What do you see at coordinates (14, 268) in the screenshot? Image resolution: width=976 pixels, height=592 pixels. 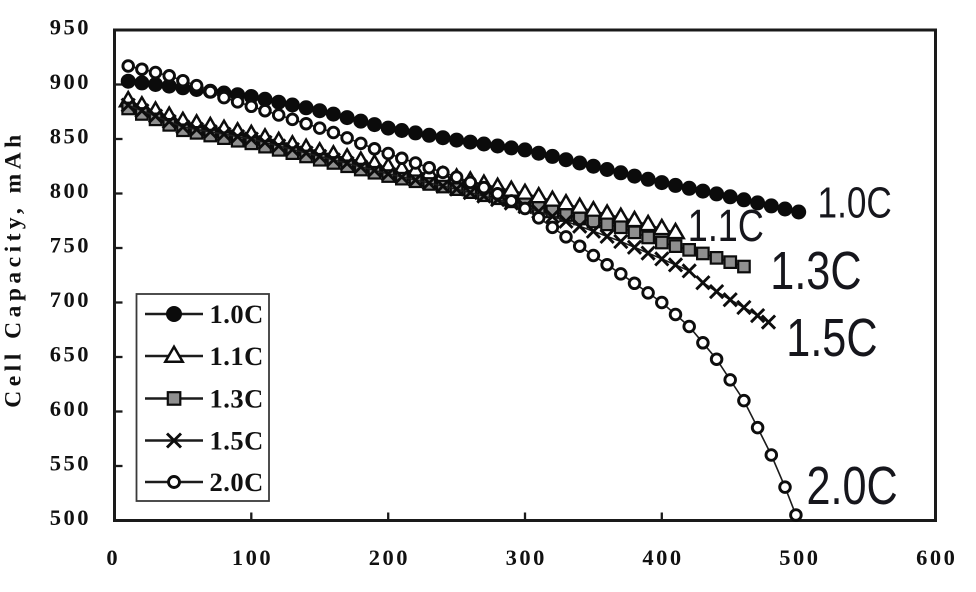 I see `svg-text: Cell Capacity, mAh` at bounding box center [14, 268].